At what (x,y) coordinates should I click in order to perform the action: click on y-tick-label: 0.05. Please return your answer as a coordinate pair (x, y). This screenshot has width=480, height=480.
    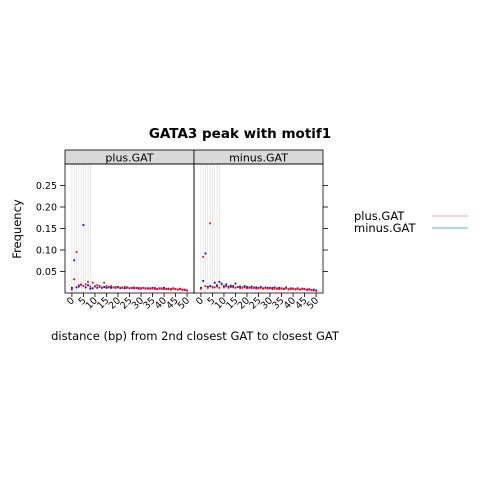
    Looking at the image, I should click on (46, 272).